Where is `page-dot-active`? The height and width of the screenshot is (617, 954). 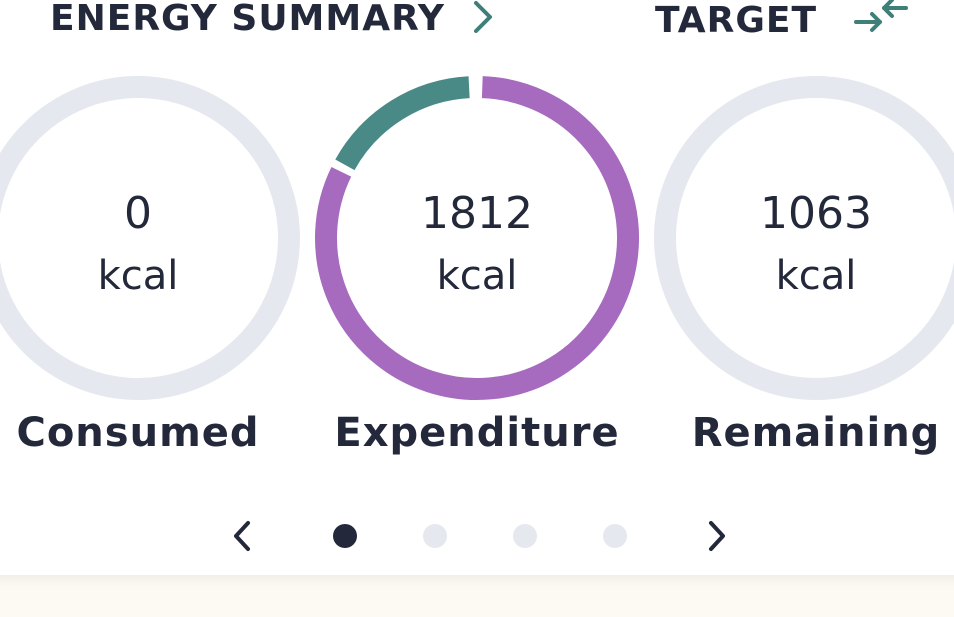 page-dot-active is located at coordinates (345, 536).